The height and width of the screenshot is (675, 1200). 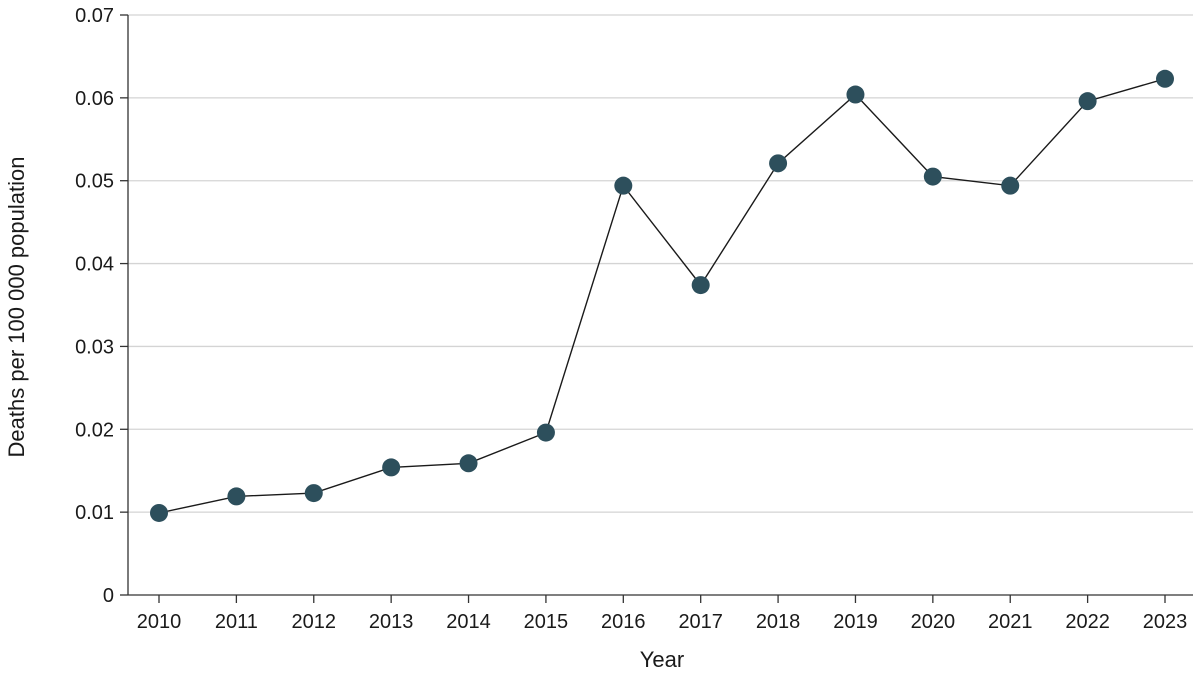 What do you see at coordinates (94, 306) in the screenshot?
I see `y-tick-labels: 0 0.01 0.02 0.03 0.04 0.05 0.06 0.07` at bounding box center [94, 306].